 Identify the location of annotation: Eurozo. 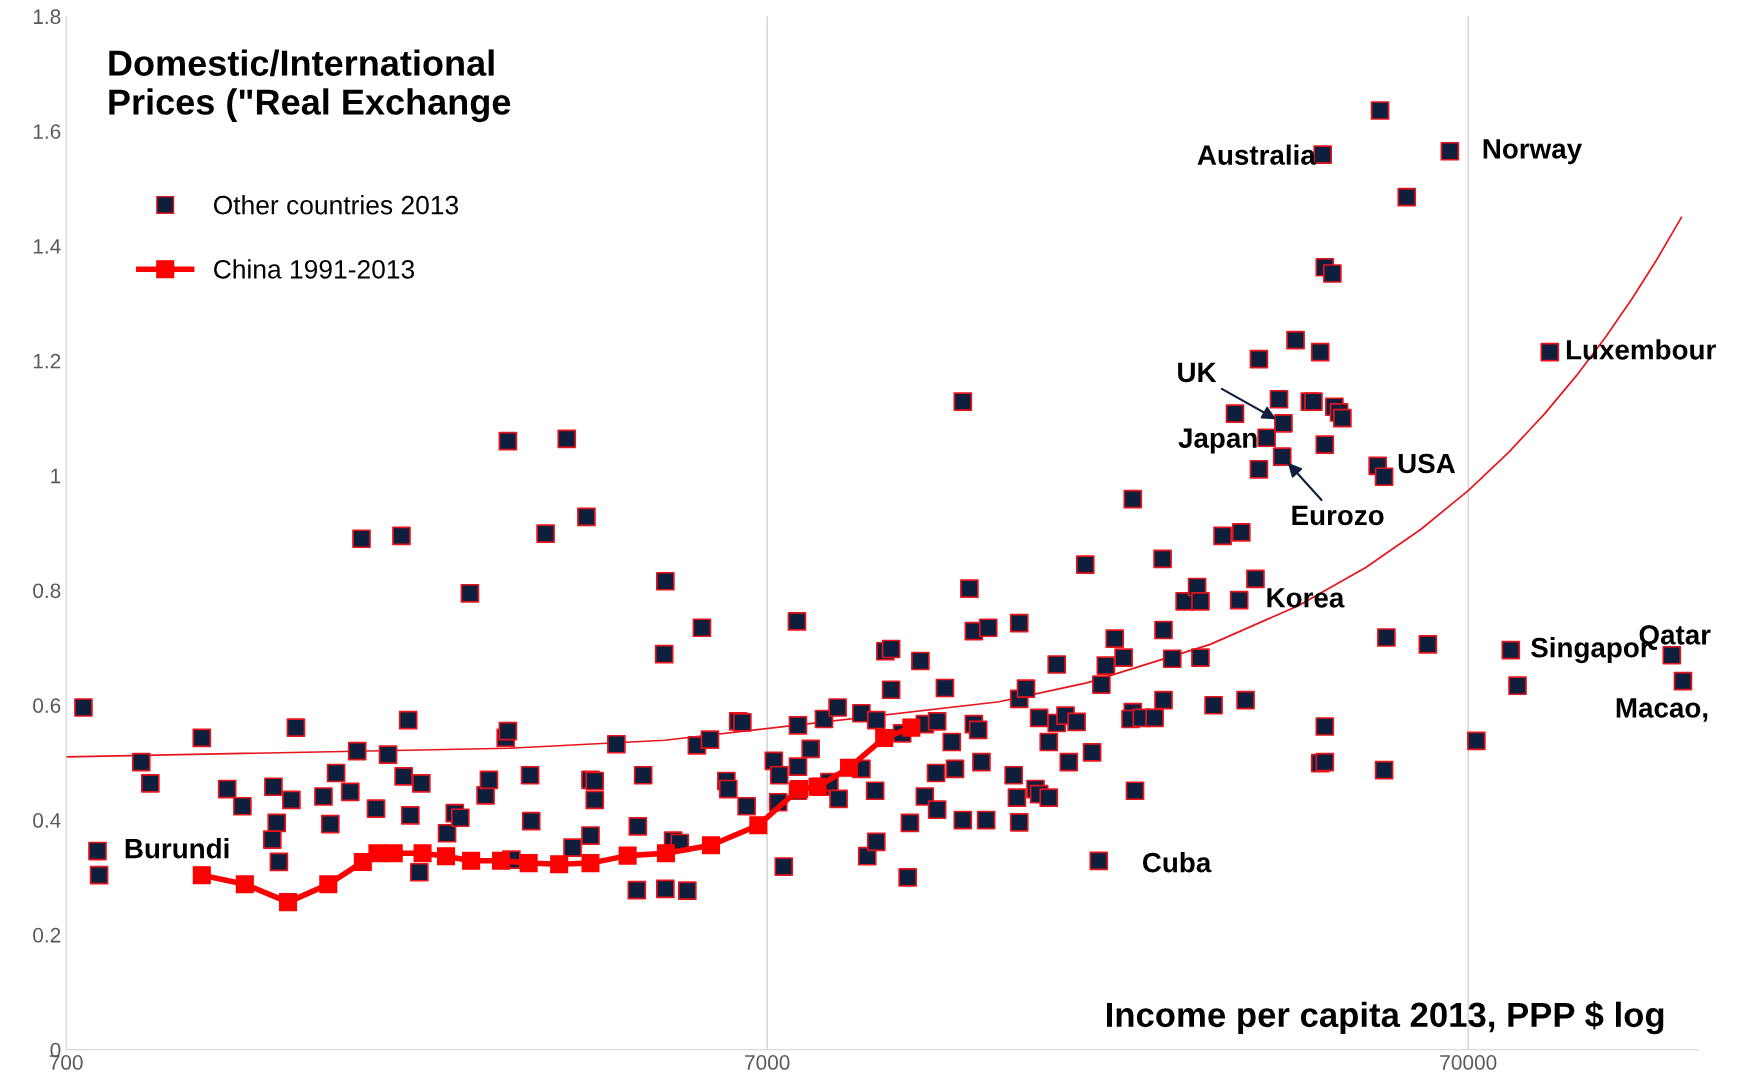
(1338, 515).